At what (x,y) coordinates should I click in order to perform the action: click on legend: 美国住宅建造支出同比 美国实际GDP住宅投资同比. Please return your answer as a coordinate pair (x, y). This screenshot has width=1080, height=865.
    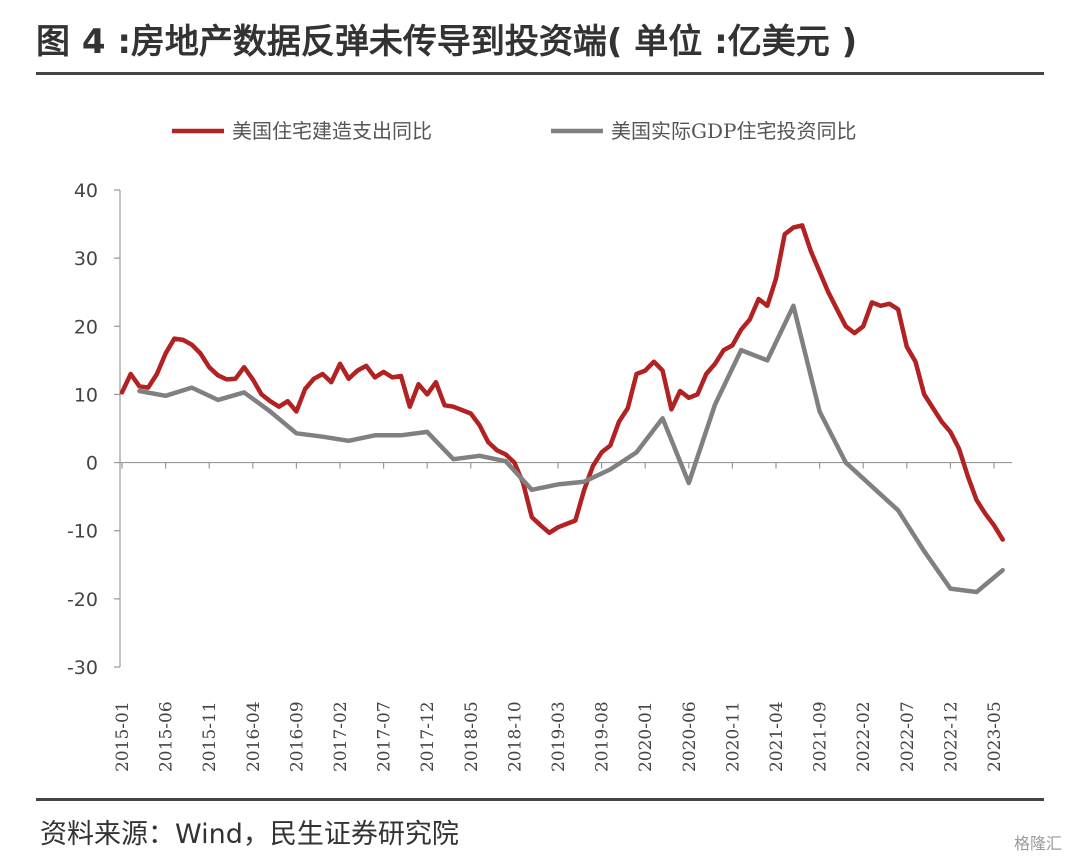
    Looking at the image, I should click on (514, 131).